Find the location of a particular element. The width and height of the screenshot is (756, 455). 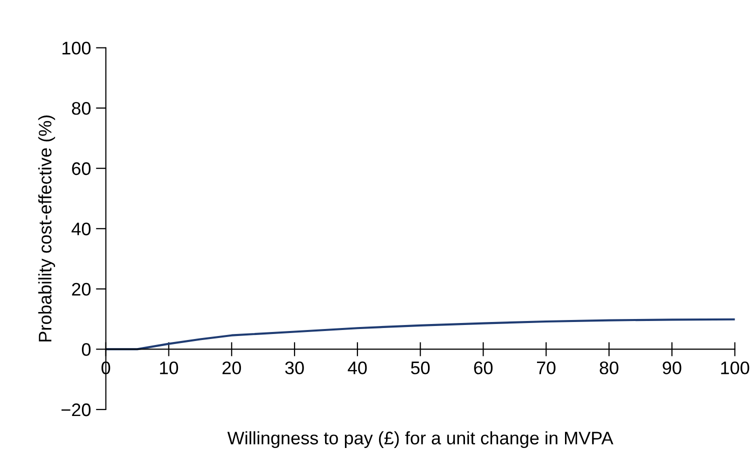

x-tick-label: 40 is located at coordinates (357, 367).